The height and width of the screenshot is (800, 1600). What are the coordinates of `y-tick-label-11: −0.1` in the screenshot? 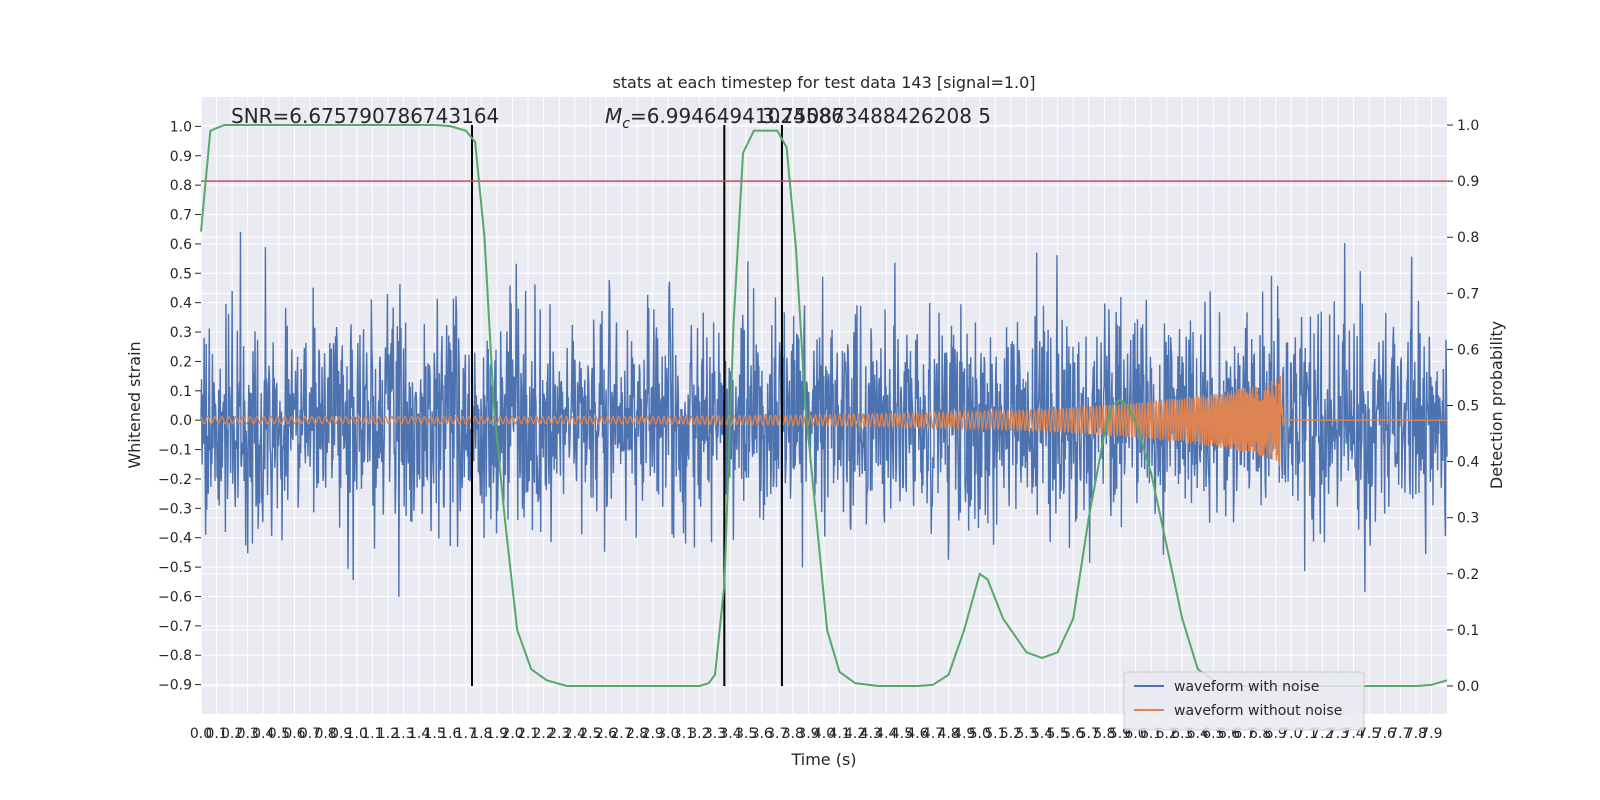 It's located at (175, 451).